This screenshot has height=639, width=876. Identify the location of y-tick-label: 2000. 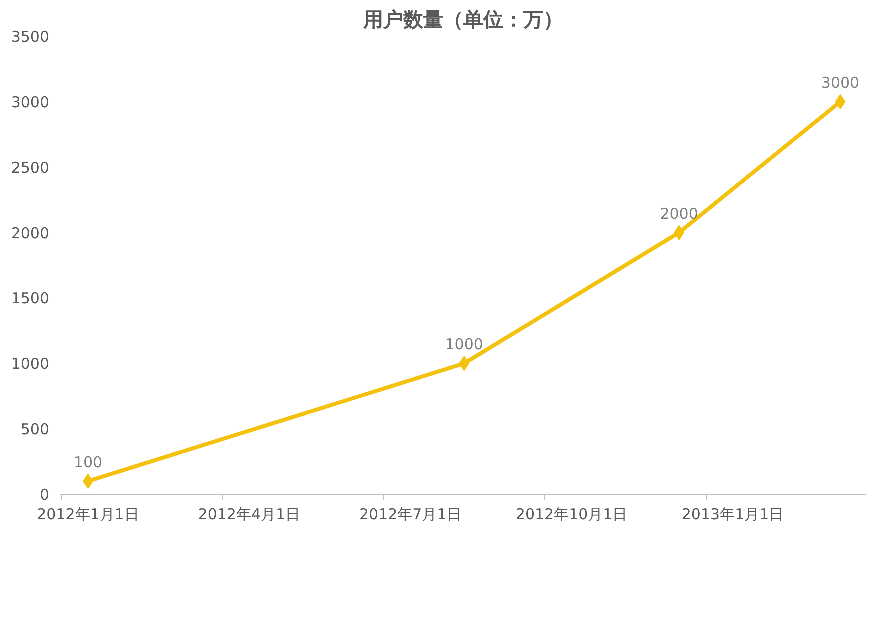
(30, 233).